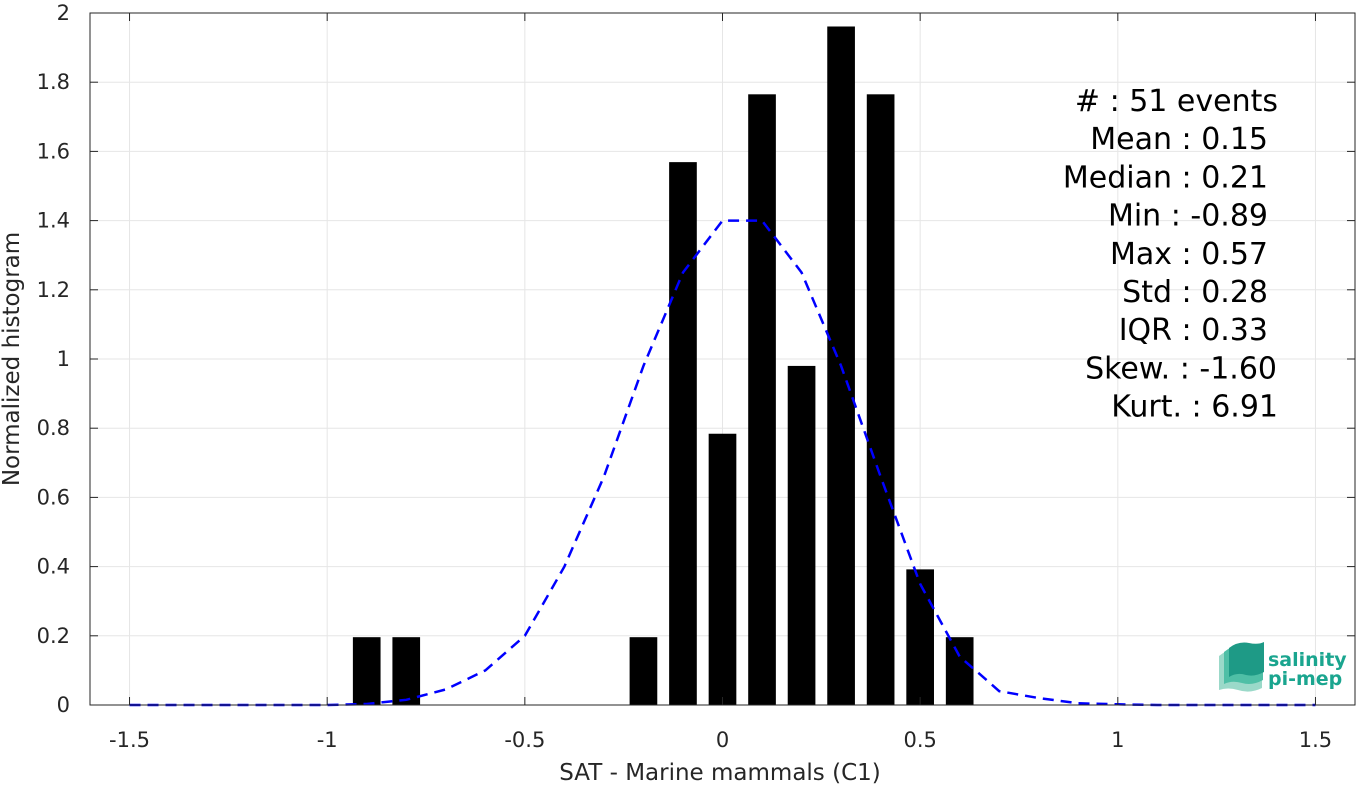  Describe the element at coordinates (1179, 139) in the screenshot. I see `stat-line: Mean : 0.15` at that location.